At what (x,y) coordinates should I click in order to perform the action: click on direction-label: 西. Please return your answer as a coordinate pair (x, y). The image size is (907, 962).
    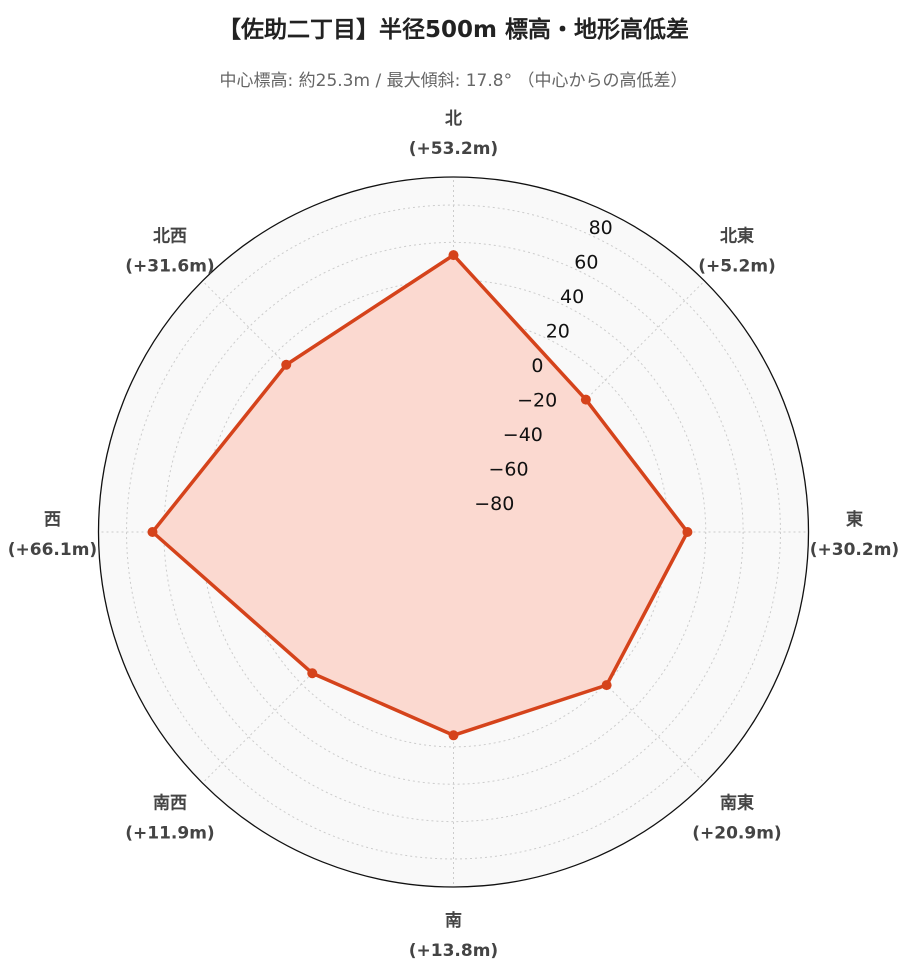
    Looking at the image, I should click on (52, 520).